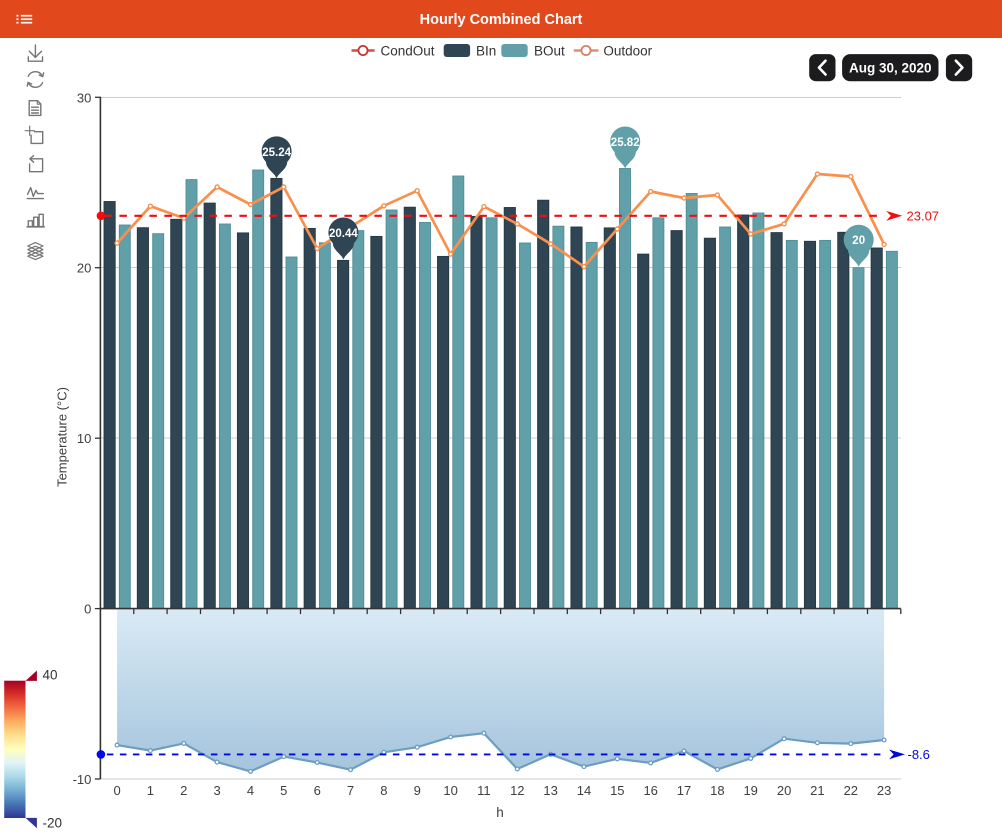 This screenshot has width=1002, height=838. Describe the element at coordinates (276, 153) in the screenshot. I see `svg-text: 25.24` at that location.